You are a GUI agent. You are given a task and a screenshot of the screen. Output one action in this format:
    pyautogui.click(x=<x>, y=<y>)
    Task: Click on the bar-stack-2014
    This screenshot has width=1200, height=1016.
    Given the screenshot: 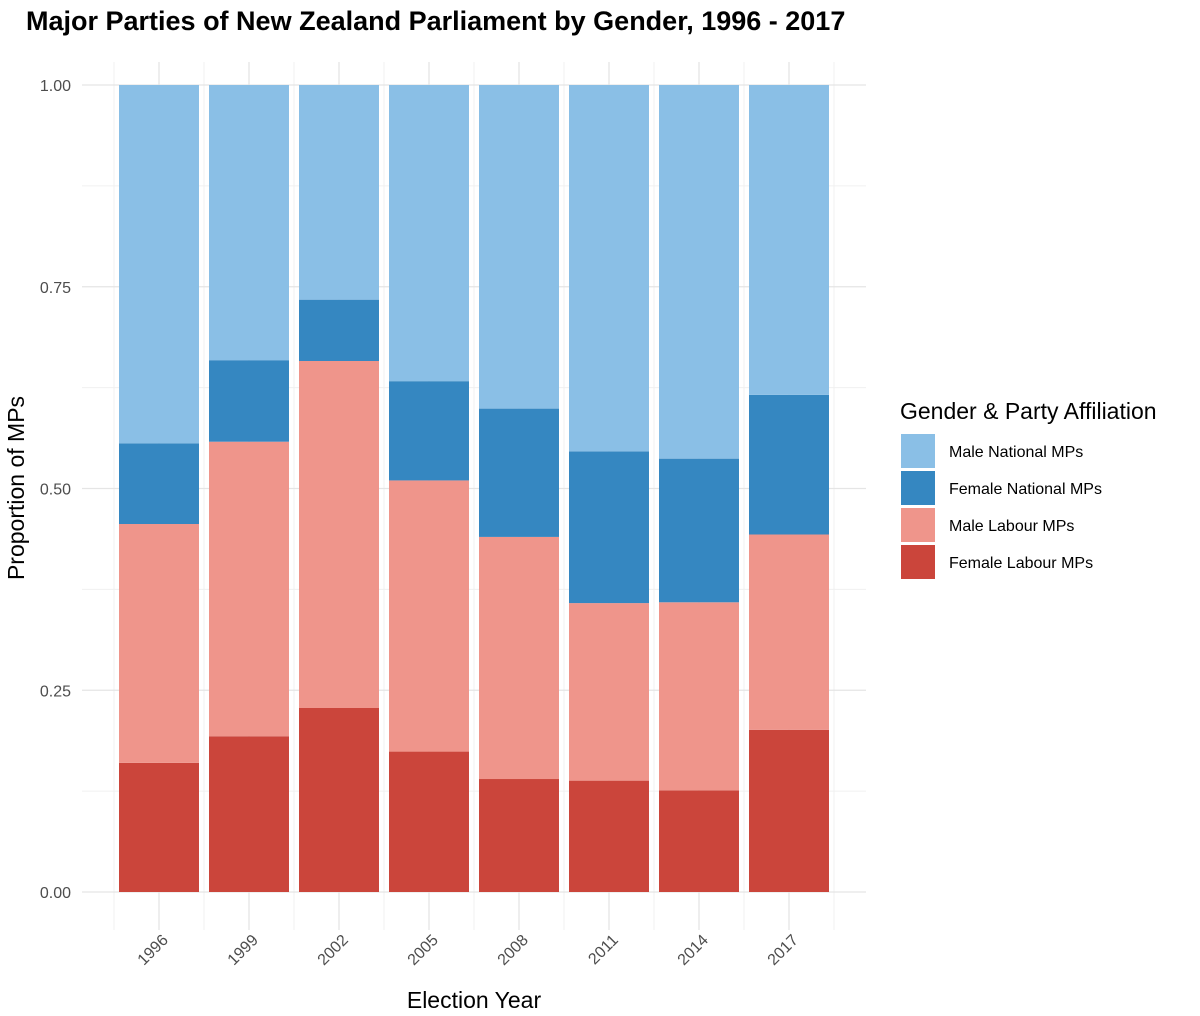 What is the action you would take?
    pyautogui.click(x=699, y=488)
    